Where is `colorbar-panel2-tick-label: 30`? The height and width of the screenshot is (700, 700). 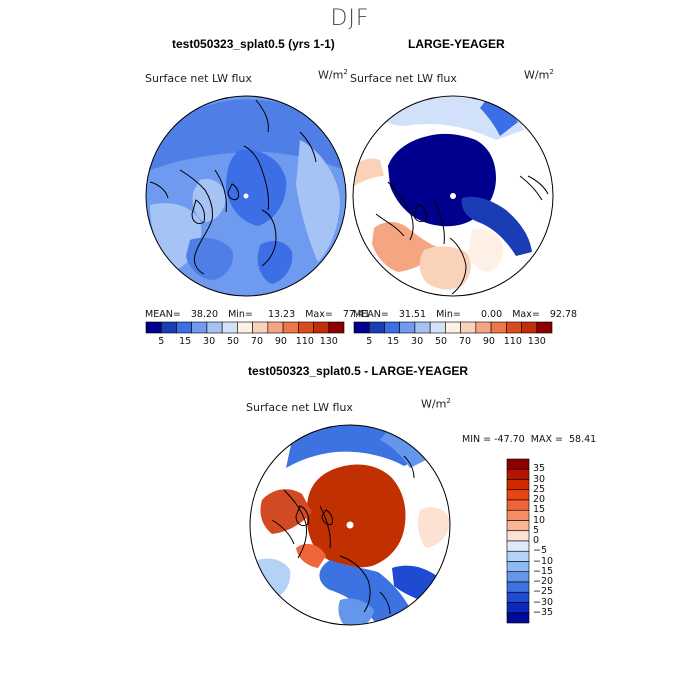 colorbar-panel2-tick-label: 30 is located at coordinates (417, 341).